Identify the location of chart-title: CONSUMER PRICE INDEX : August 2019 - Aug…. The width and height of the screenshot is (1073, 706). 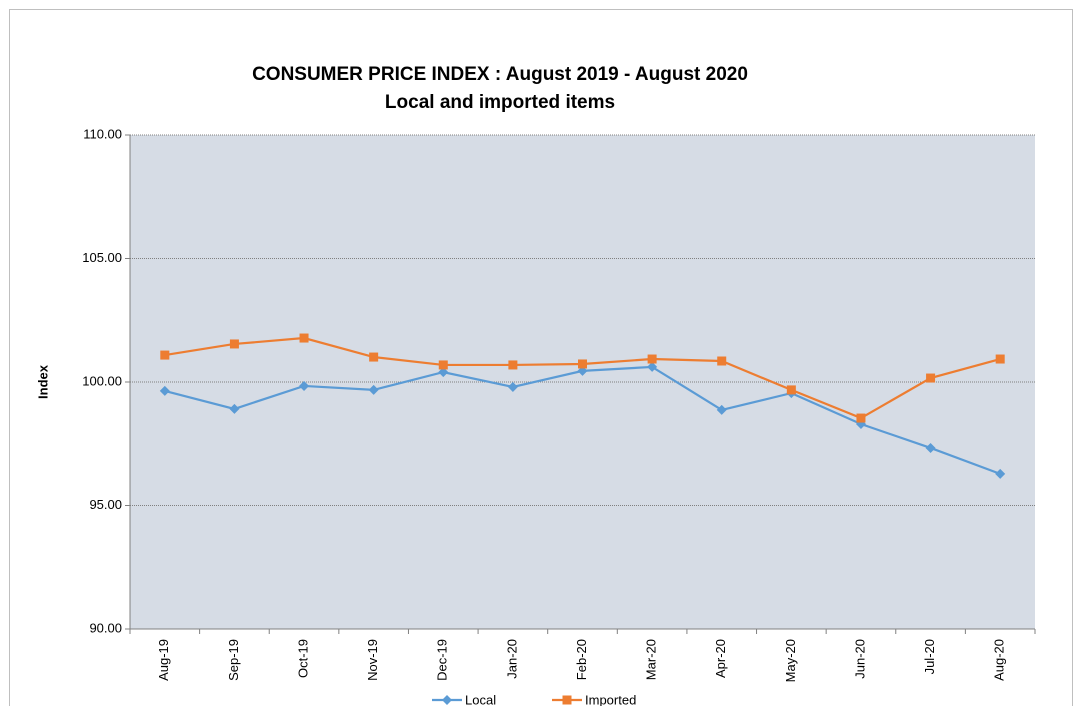
(500, 74).